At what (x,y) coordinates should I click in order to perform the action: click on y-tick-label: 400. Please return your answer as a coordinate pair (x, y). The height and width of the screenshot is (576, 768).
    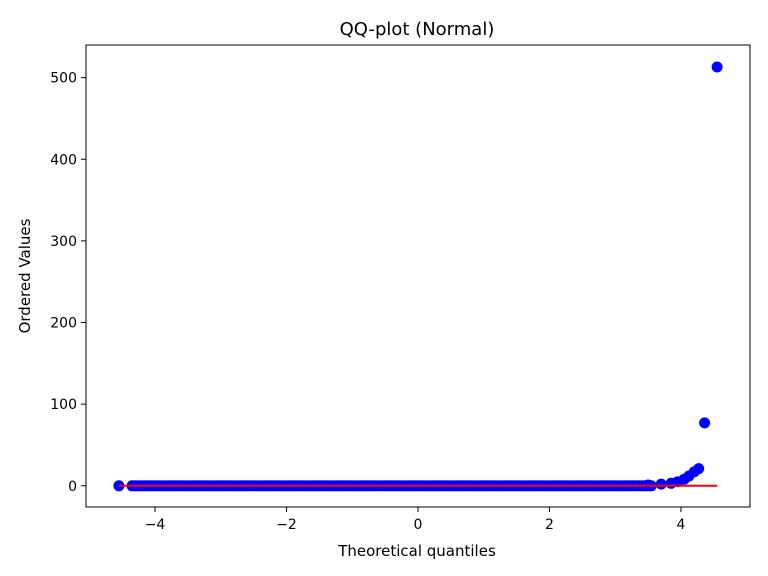
    Looking at the image, I should click on (63, 160).